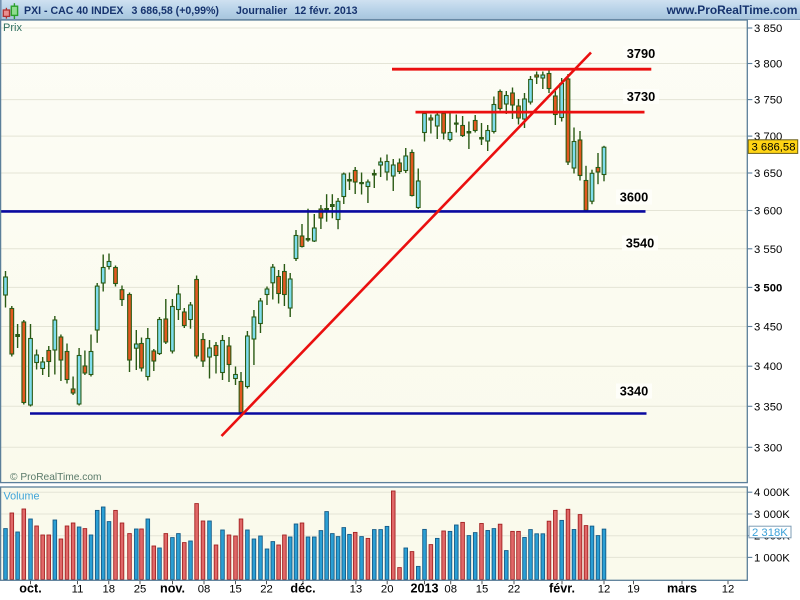 Image resolution: width=800 pixels, height=600 pixels. What do you see at coordinates (634, 197) in the screenshot?
I see `svg-text: 3600` at bounding box center [634, 197].